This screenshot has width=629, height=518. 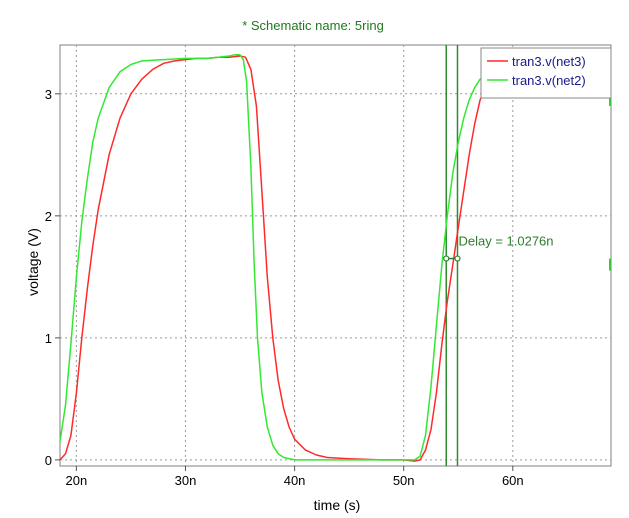 I want to click on annotation-layer: Delay = 1.0276n, so click(x=498, y=248).